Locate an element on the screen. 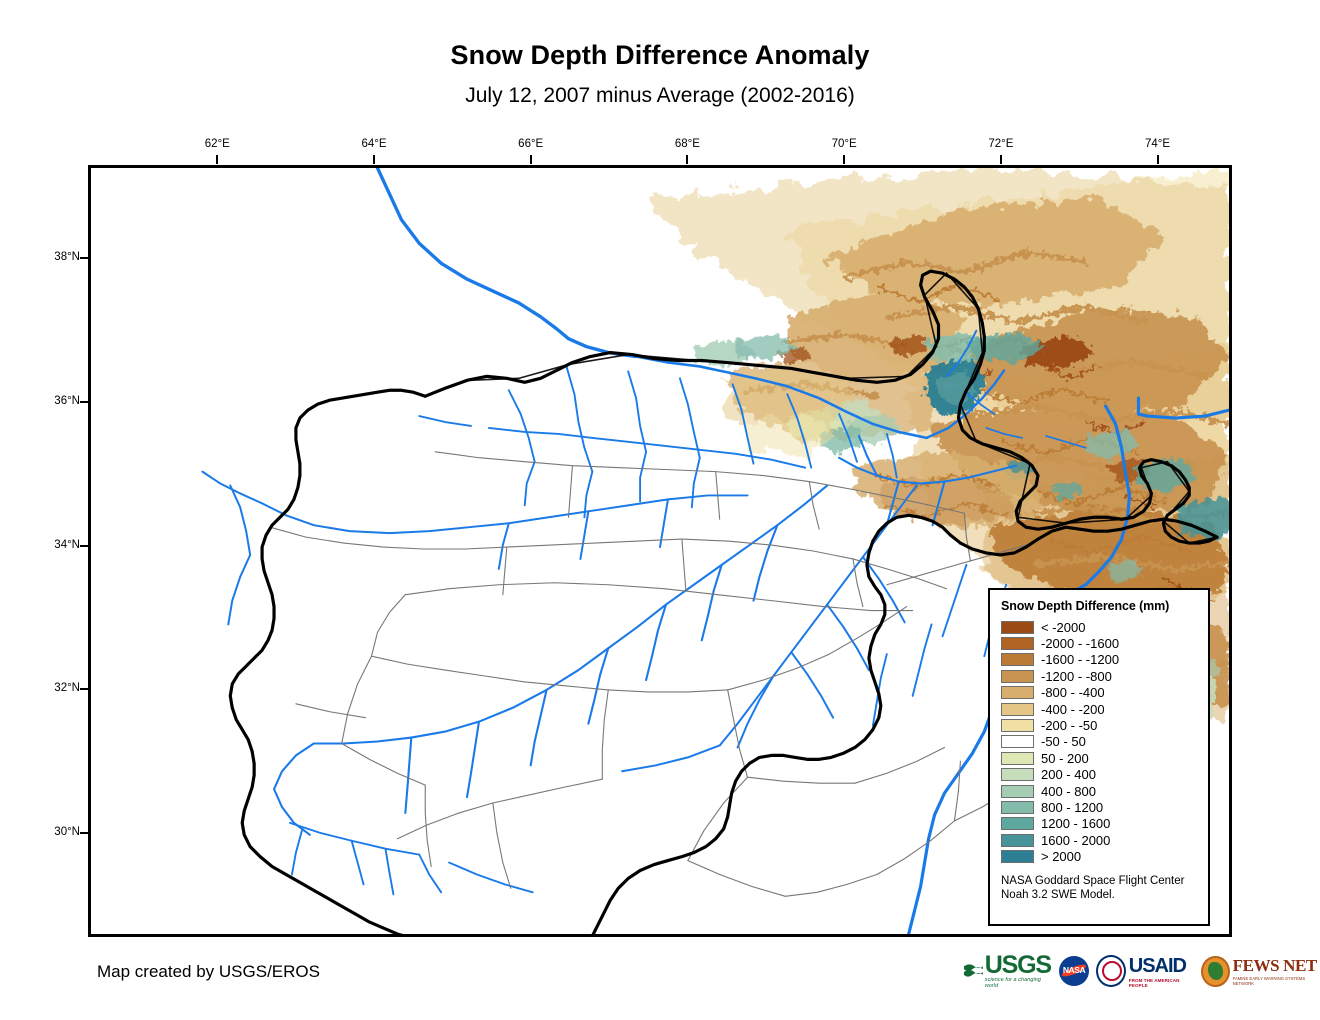  legend-row: 50 - 200 is located at coordinates (1099, 758).